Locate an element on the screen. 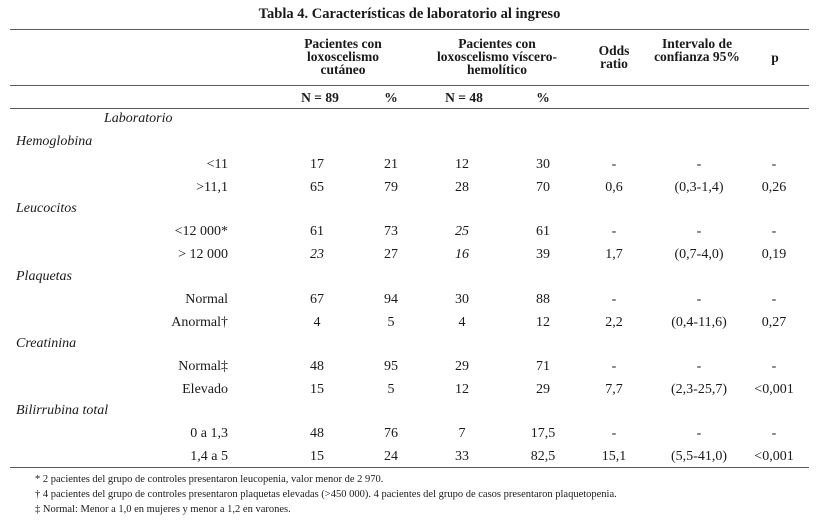 This screenshot has width=819, height=531. table-cell-ic: (2,3-25,7) is located at coordinates (699, 389).